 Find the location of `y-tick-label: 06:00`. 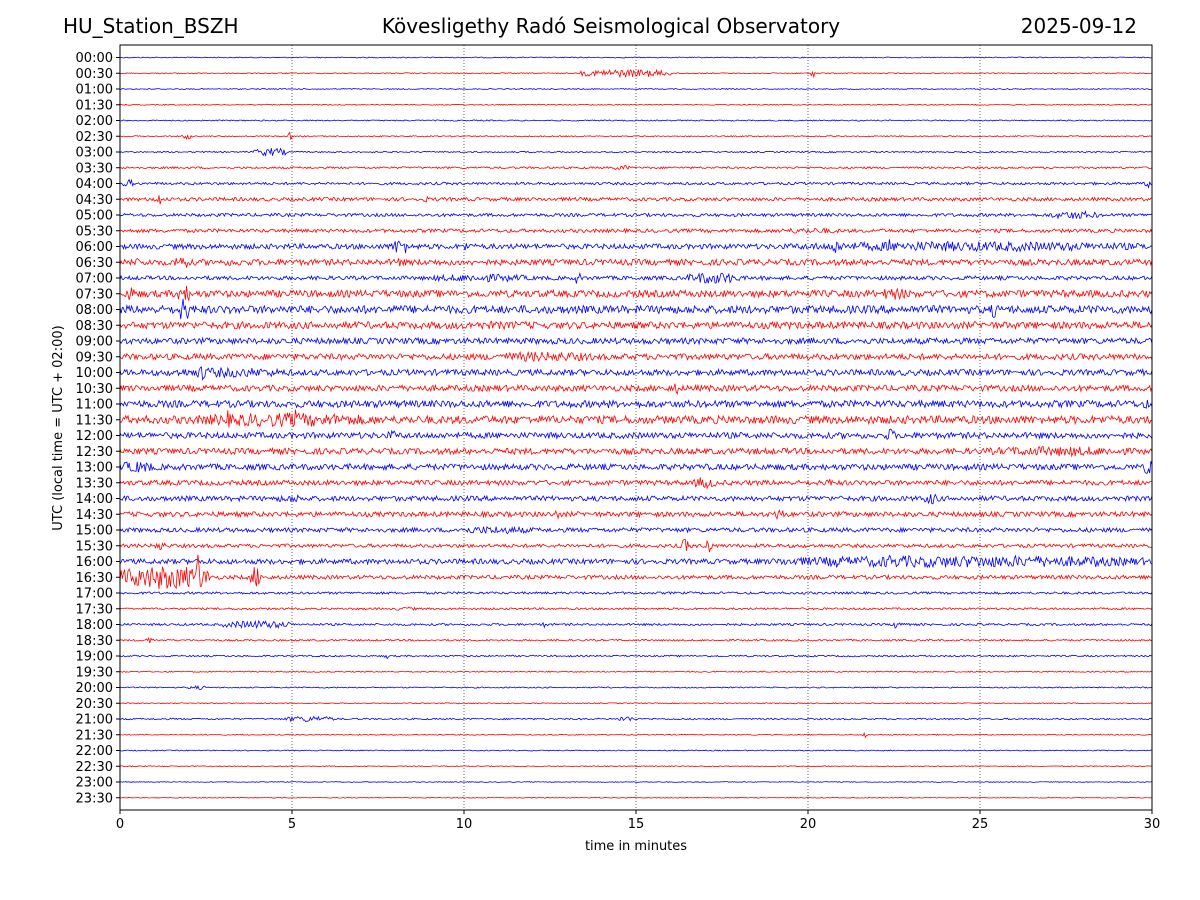

y-tick-label: 06:00 is located at coordinates (94, 247).